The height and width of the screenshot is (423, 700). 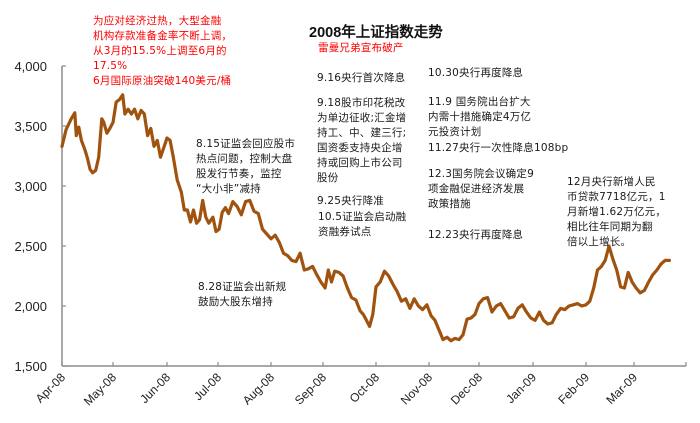 What do you see at coordinates (361, 78) in the screenshot?
I see `annotation-sep16: 9.16央行首次降息` at bounding box center [361, 78].